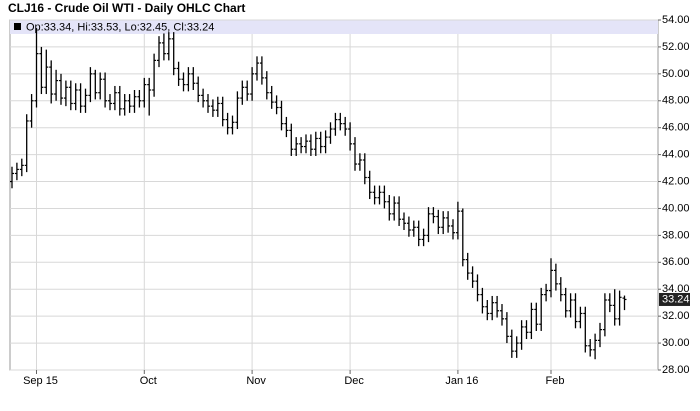  What do you see at coordinates (676, 343) in the screenshot?
I see `y-tick-label: 30.00` at bounding box center [676, 343].